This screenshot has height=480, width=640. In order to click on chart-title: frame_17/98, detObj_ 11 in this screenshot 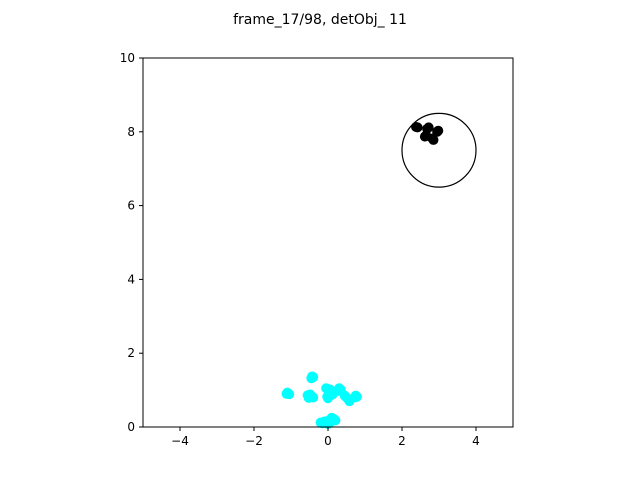, I will do `click(320, 20)`.